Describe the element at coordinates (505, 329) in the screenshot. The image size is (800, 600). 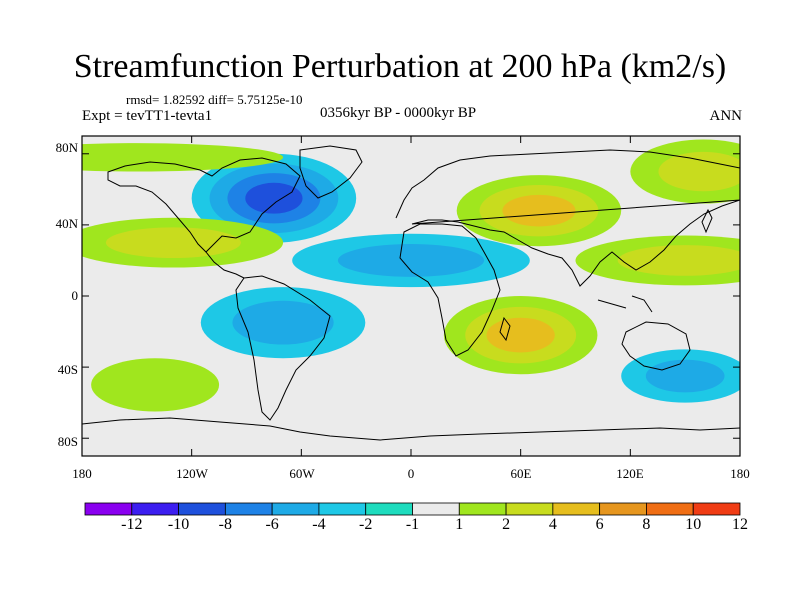
I see `coast-madagascar` at that location.